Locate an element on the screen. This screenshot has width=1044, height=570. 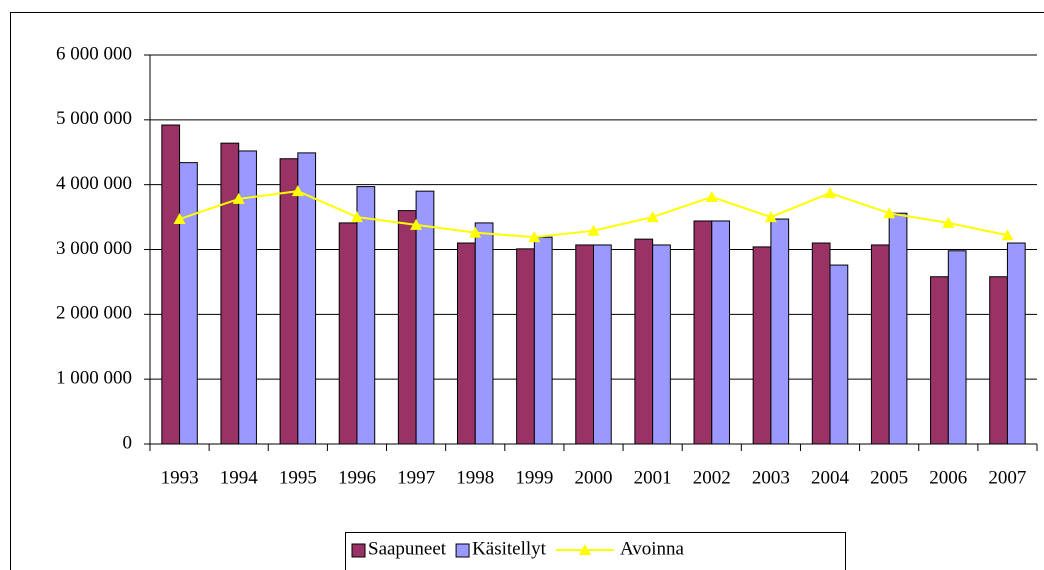
x-tick-label: 2006 is located at coordinates (948, 477).